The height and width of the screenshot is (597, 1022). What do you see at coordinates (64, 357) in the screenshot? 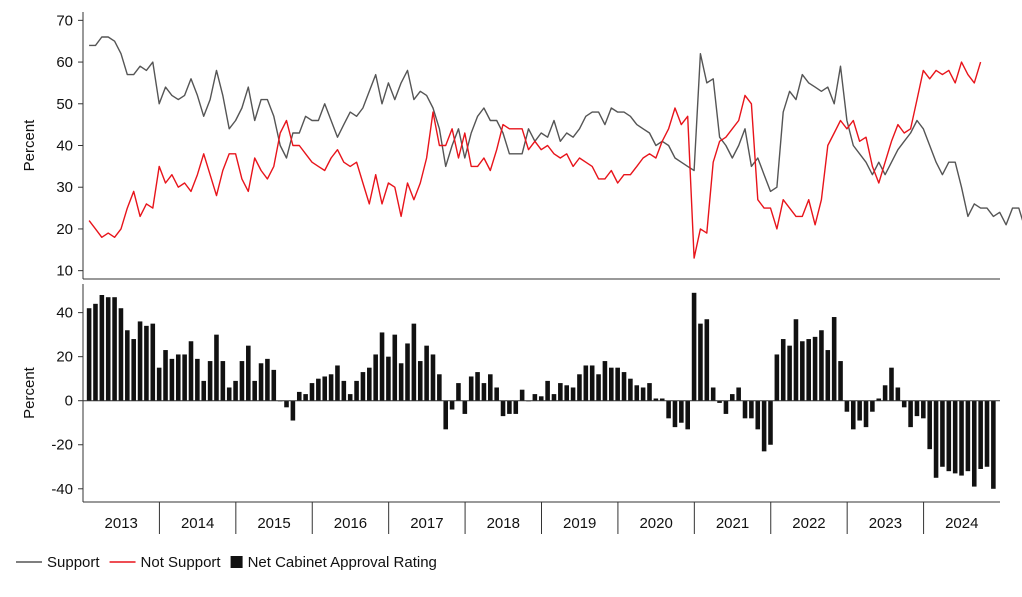
I see `bottom-y-tick-label: 20` at bounding box center [64, 357].